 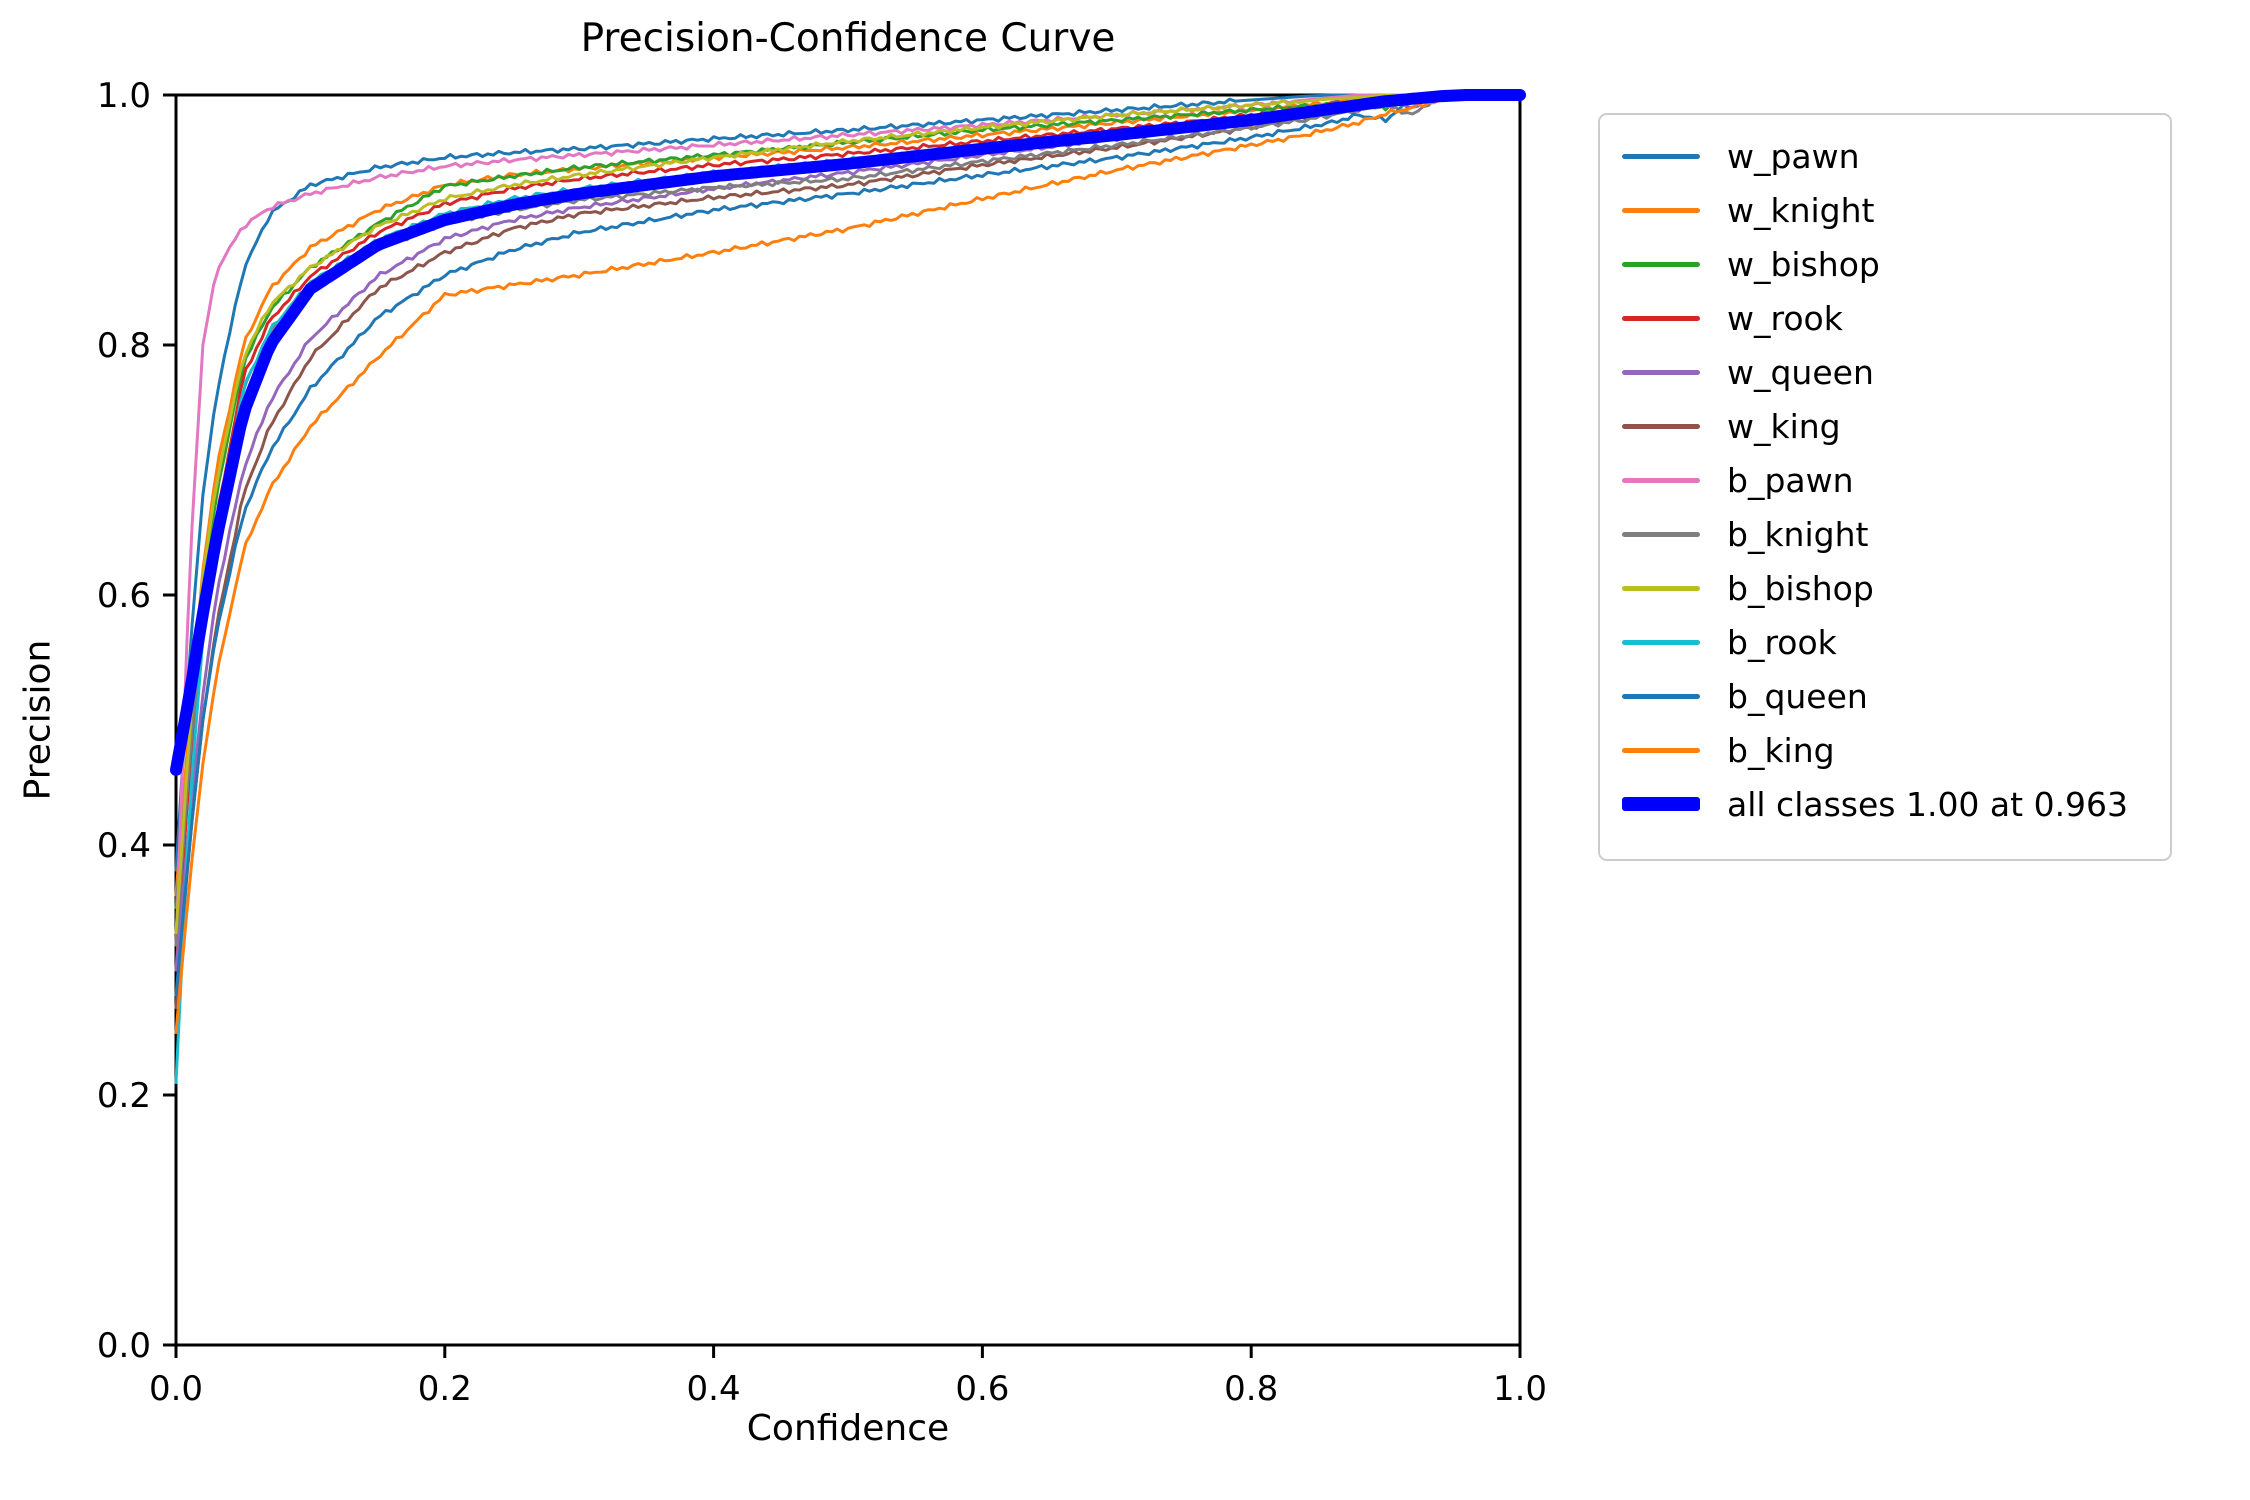 What do you see at coordinates (124, 1346) in the screenshot?
I see `y-tick-label: 0.0` at bounding box center [124, 1346].